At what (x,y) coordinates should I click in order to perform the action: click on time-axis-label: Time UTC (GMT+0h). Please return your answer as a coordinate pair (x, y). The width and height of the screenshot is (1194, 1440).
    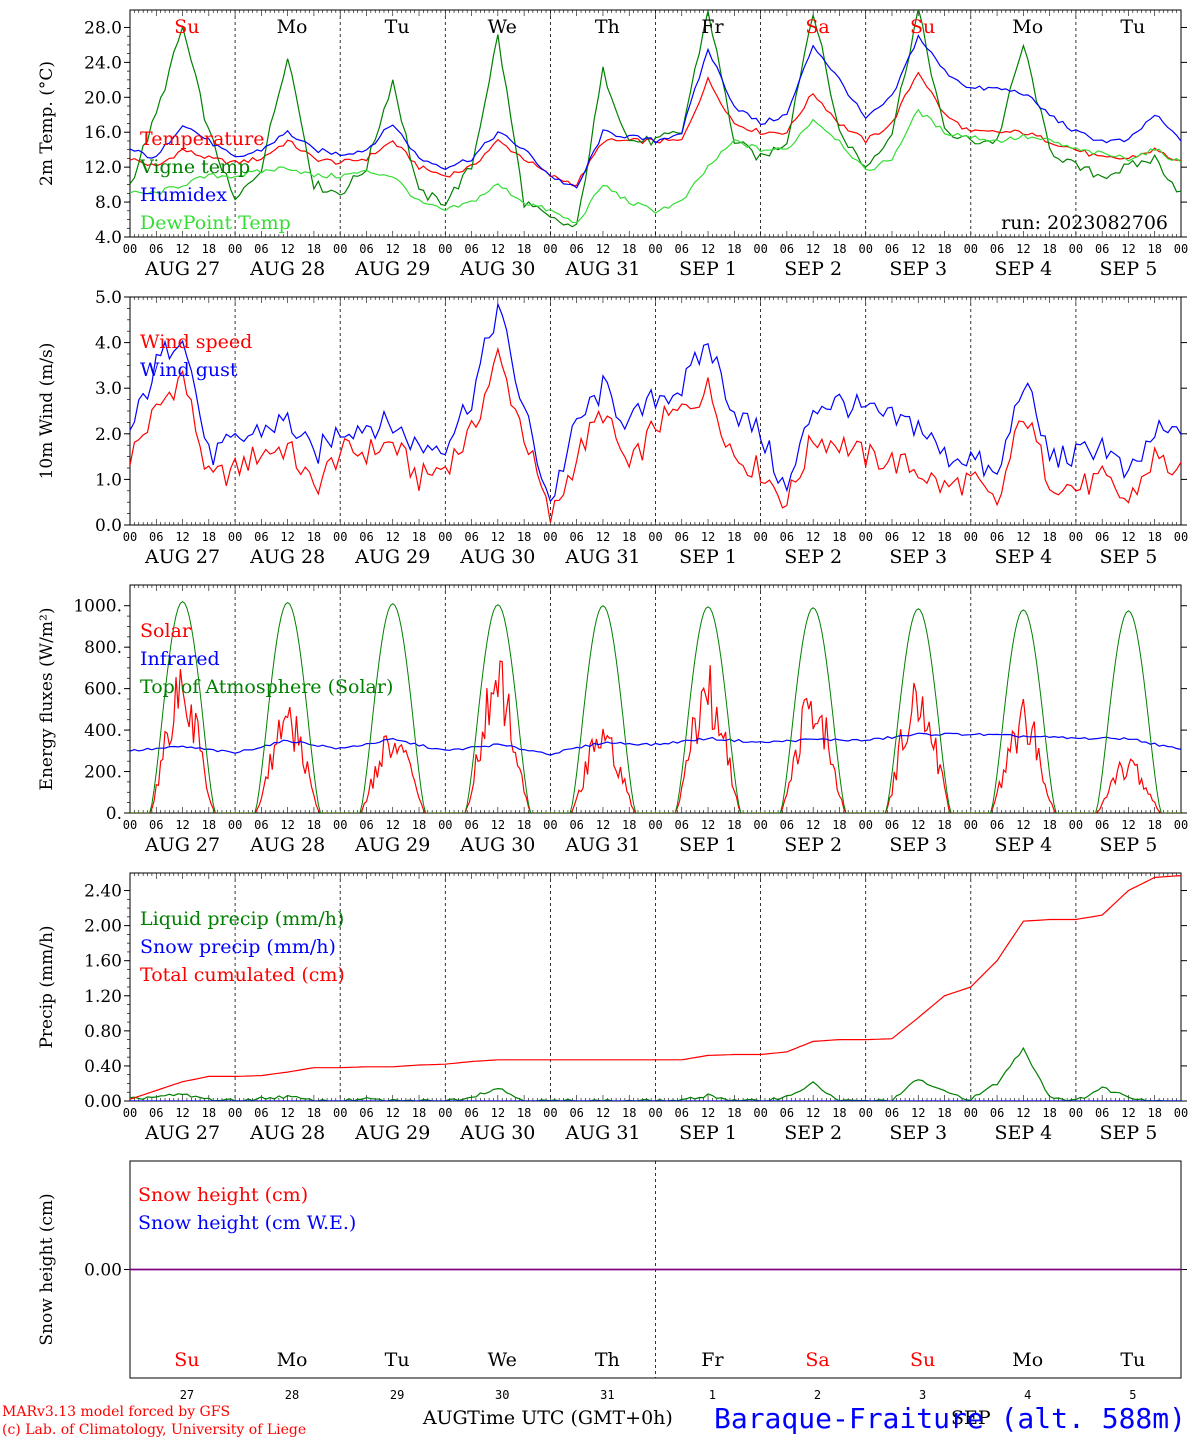
    Looking at the image, I should click on (570, 1418).